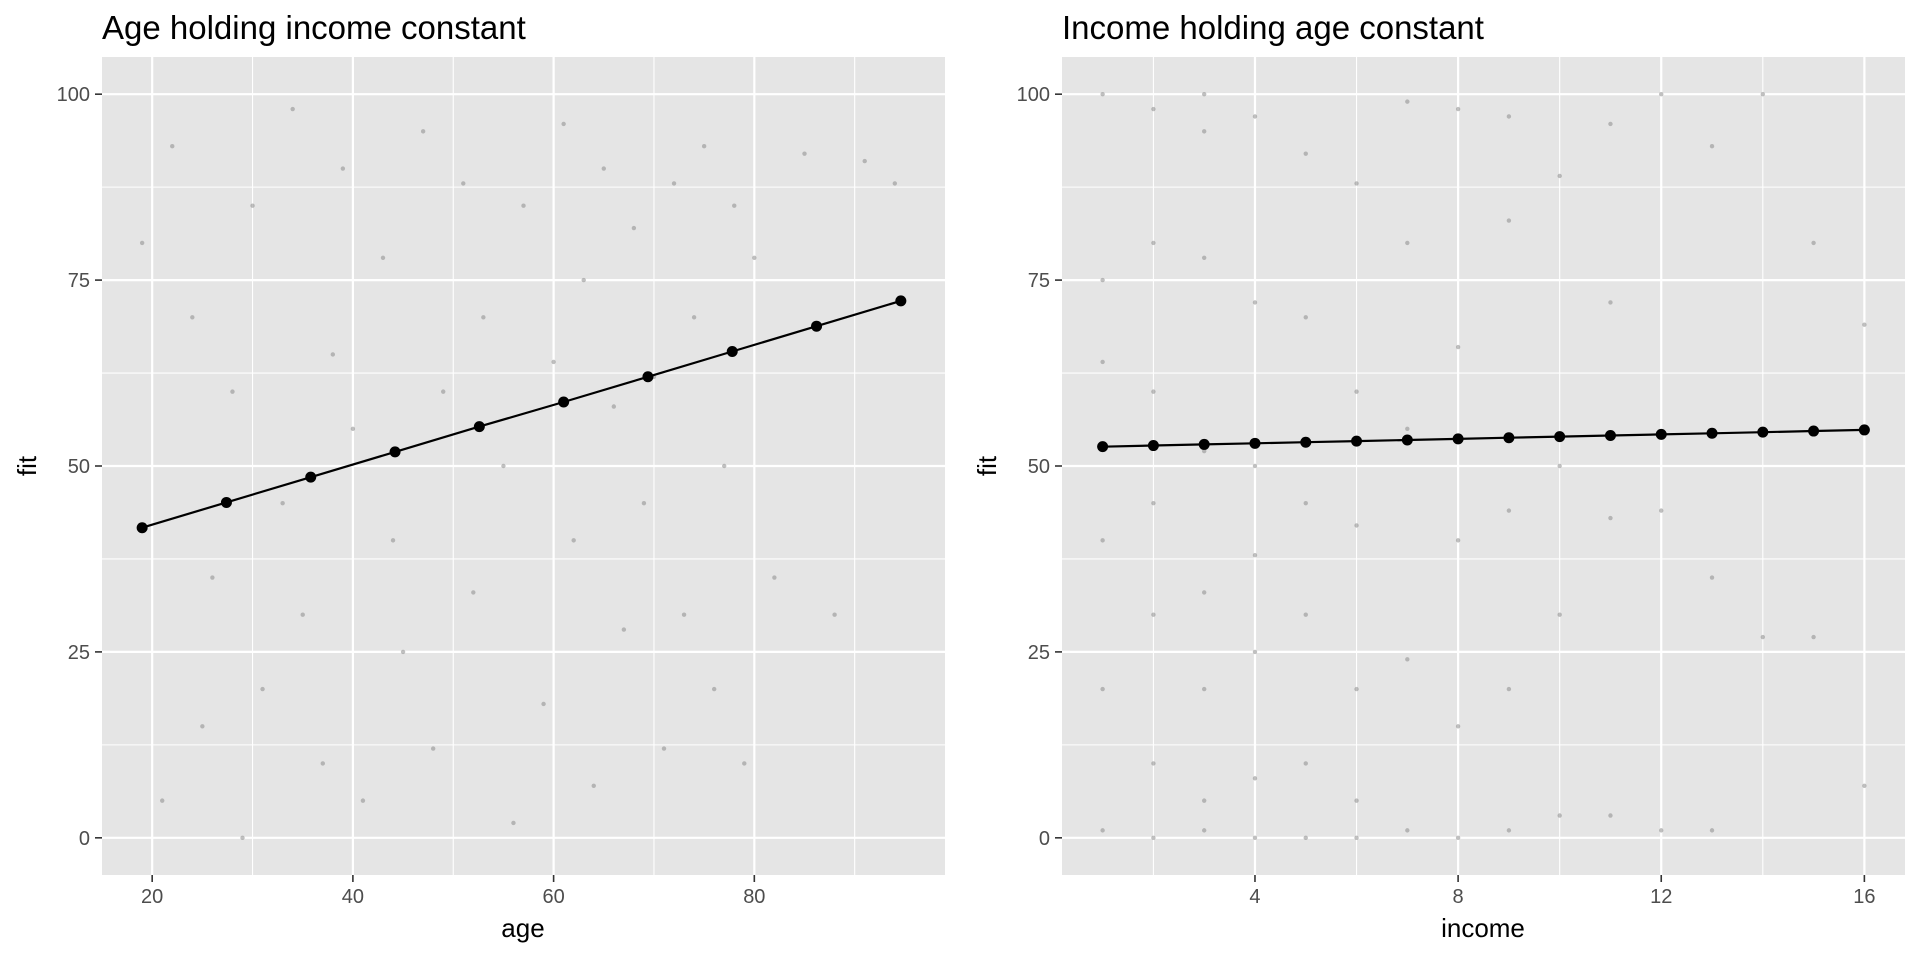  What do you see at coordinates (1458, 897) in the screenshot?
I see `right-x-tick-label: 8` at bounding box center [1458, 897].